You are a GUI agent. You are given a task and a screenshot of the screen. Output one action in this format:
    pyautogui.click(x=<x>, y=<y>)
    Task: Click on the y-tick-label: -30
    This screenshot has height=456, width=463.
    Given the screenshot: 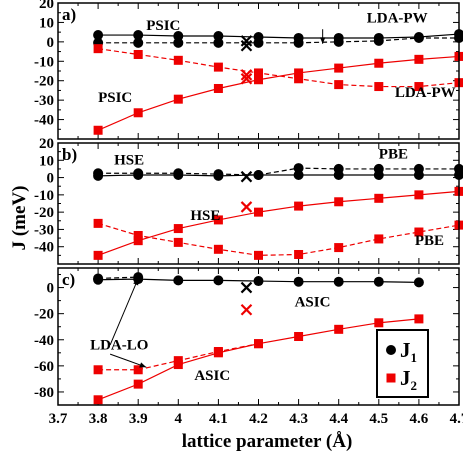 What is the action you would take?
    pyautogui.click(x=44, y=230)
    